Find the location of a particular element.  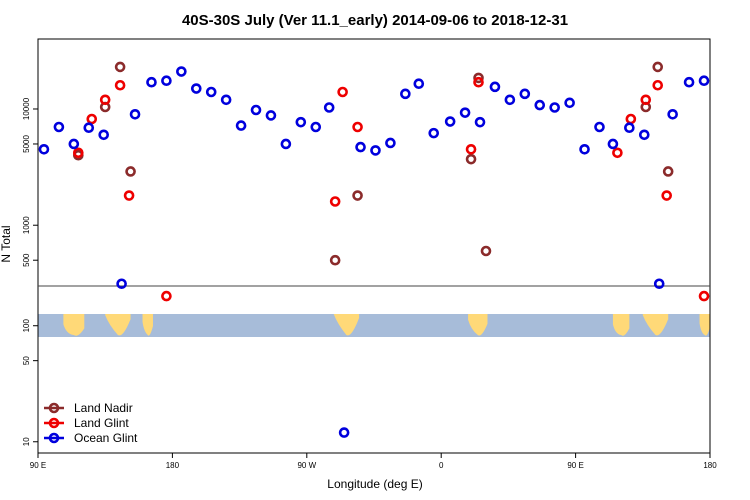

legend-label: Land Glint is located at coordinates (101, 423).